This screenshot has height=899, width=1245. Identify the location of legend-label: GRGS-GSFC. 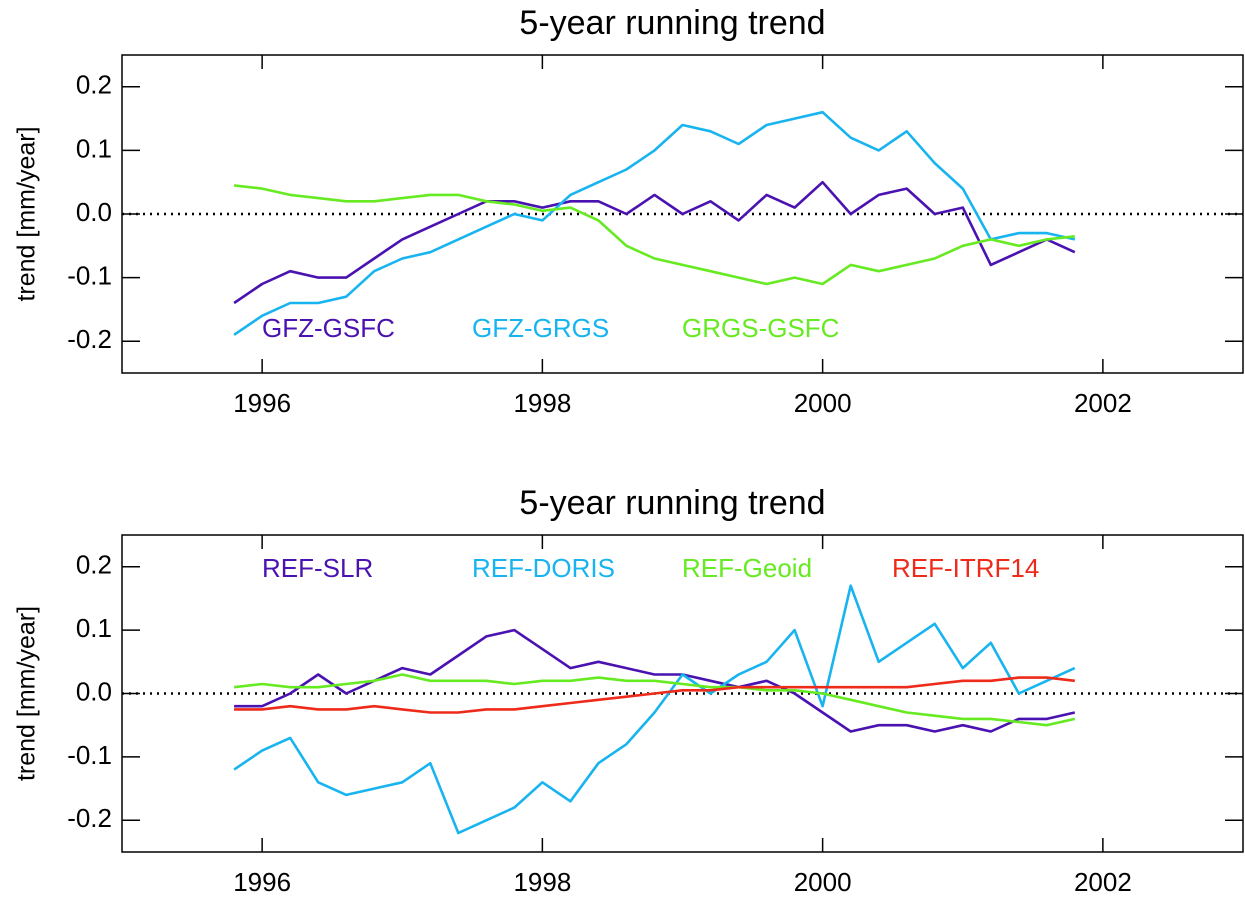
(760, 328).